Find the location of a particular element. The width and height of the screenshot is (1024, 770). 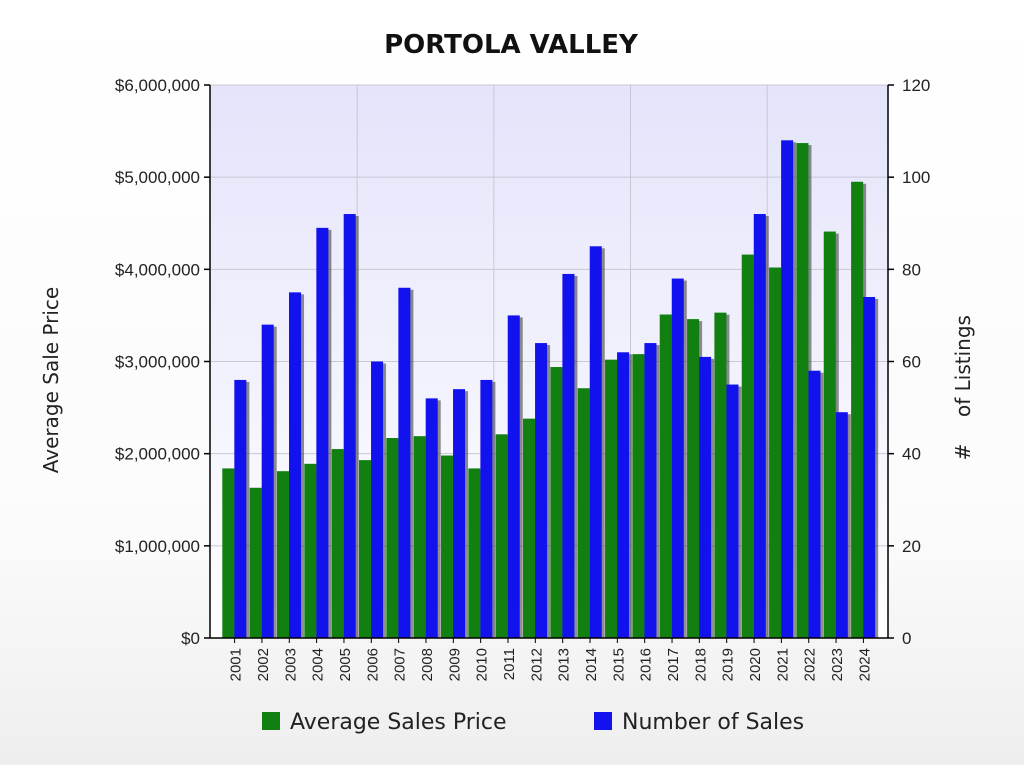

x-tick-label: 2017 is located at coordinates (673, 664).